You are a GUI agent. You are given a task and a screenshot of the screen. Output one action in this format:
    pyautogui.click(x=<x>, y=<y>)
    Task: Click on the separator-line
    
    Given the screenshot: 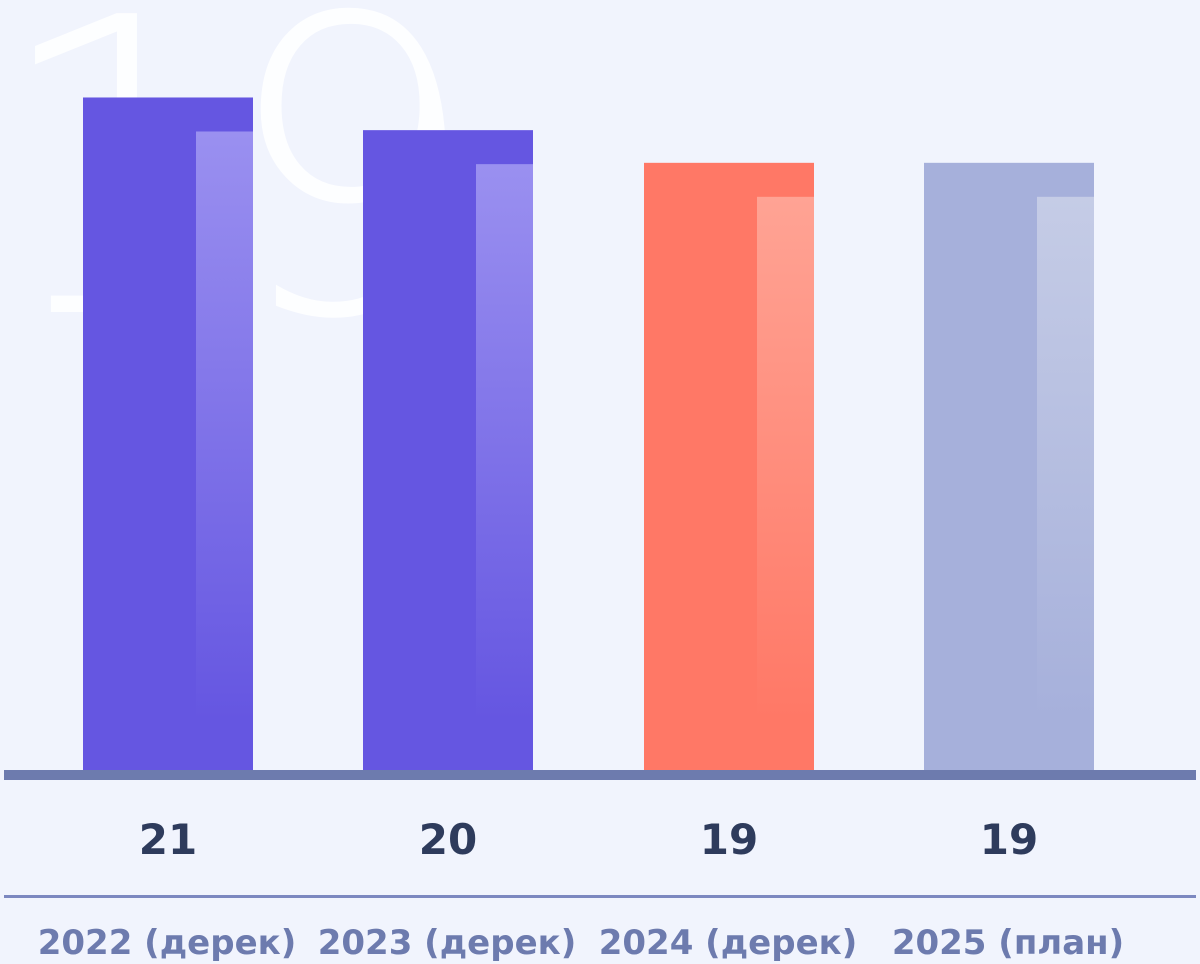 What is the action you would take?
    pyautogui.click(x=600, y=896)
    